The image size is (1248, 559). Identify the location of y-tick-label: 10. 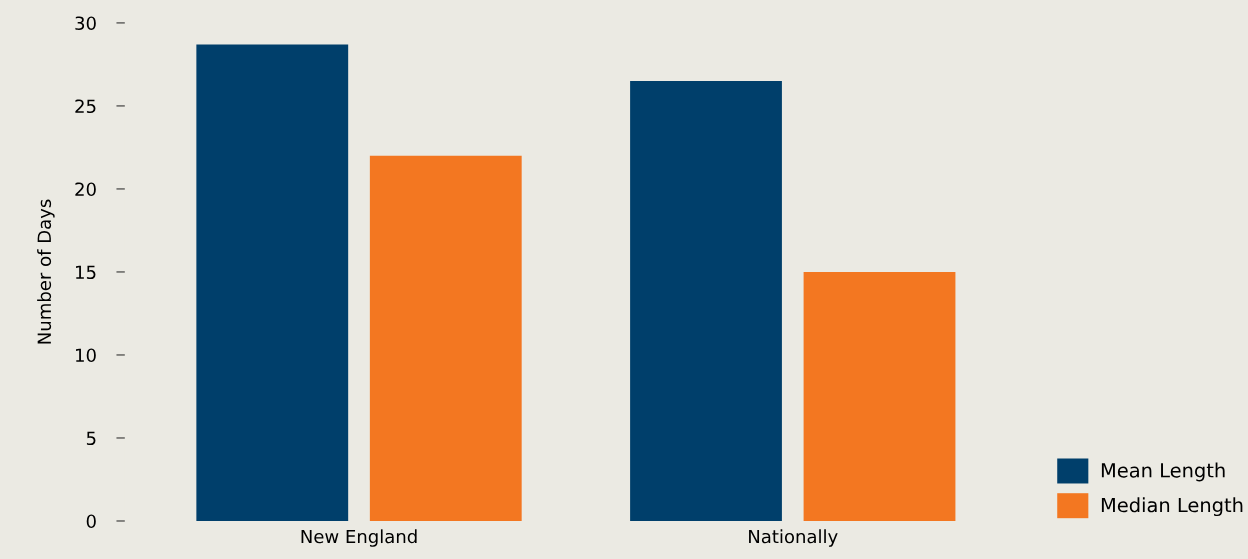
(86, 355).